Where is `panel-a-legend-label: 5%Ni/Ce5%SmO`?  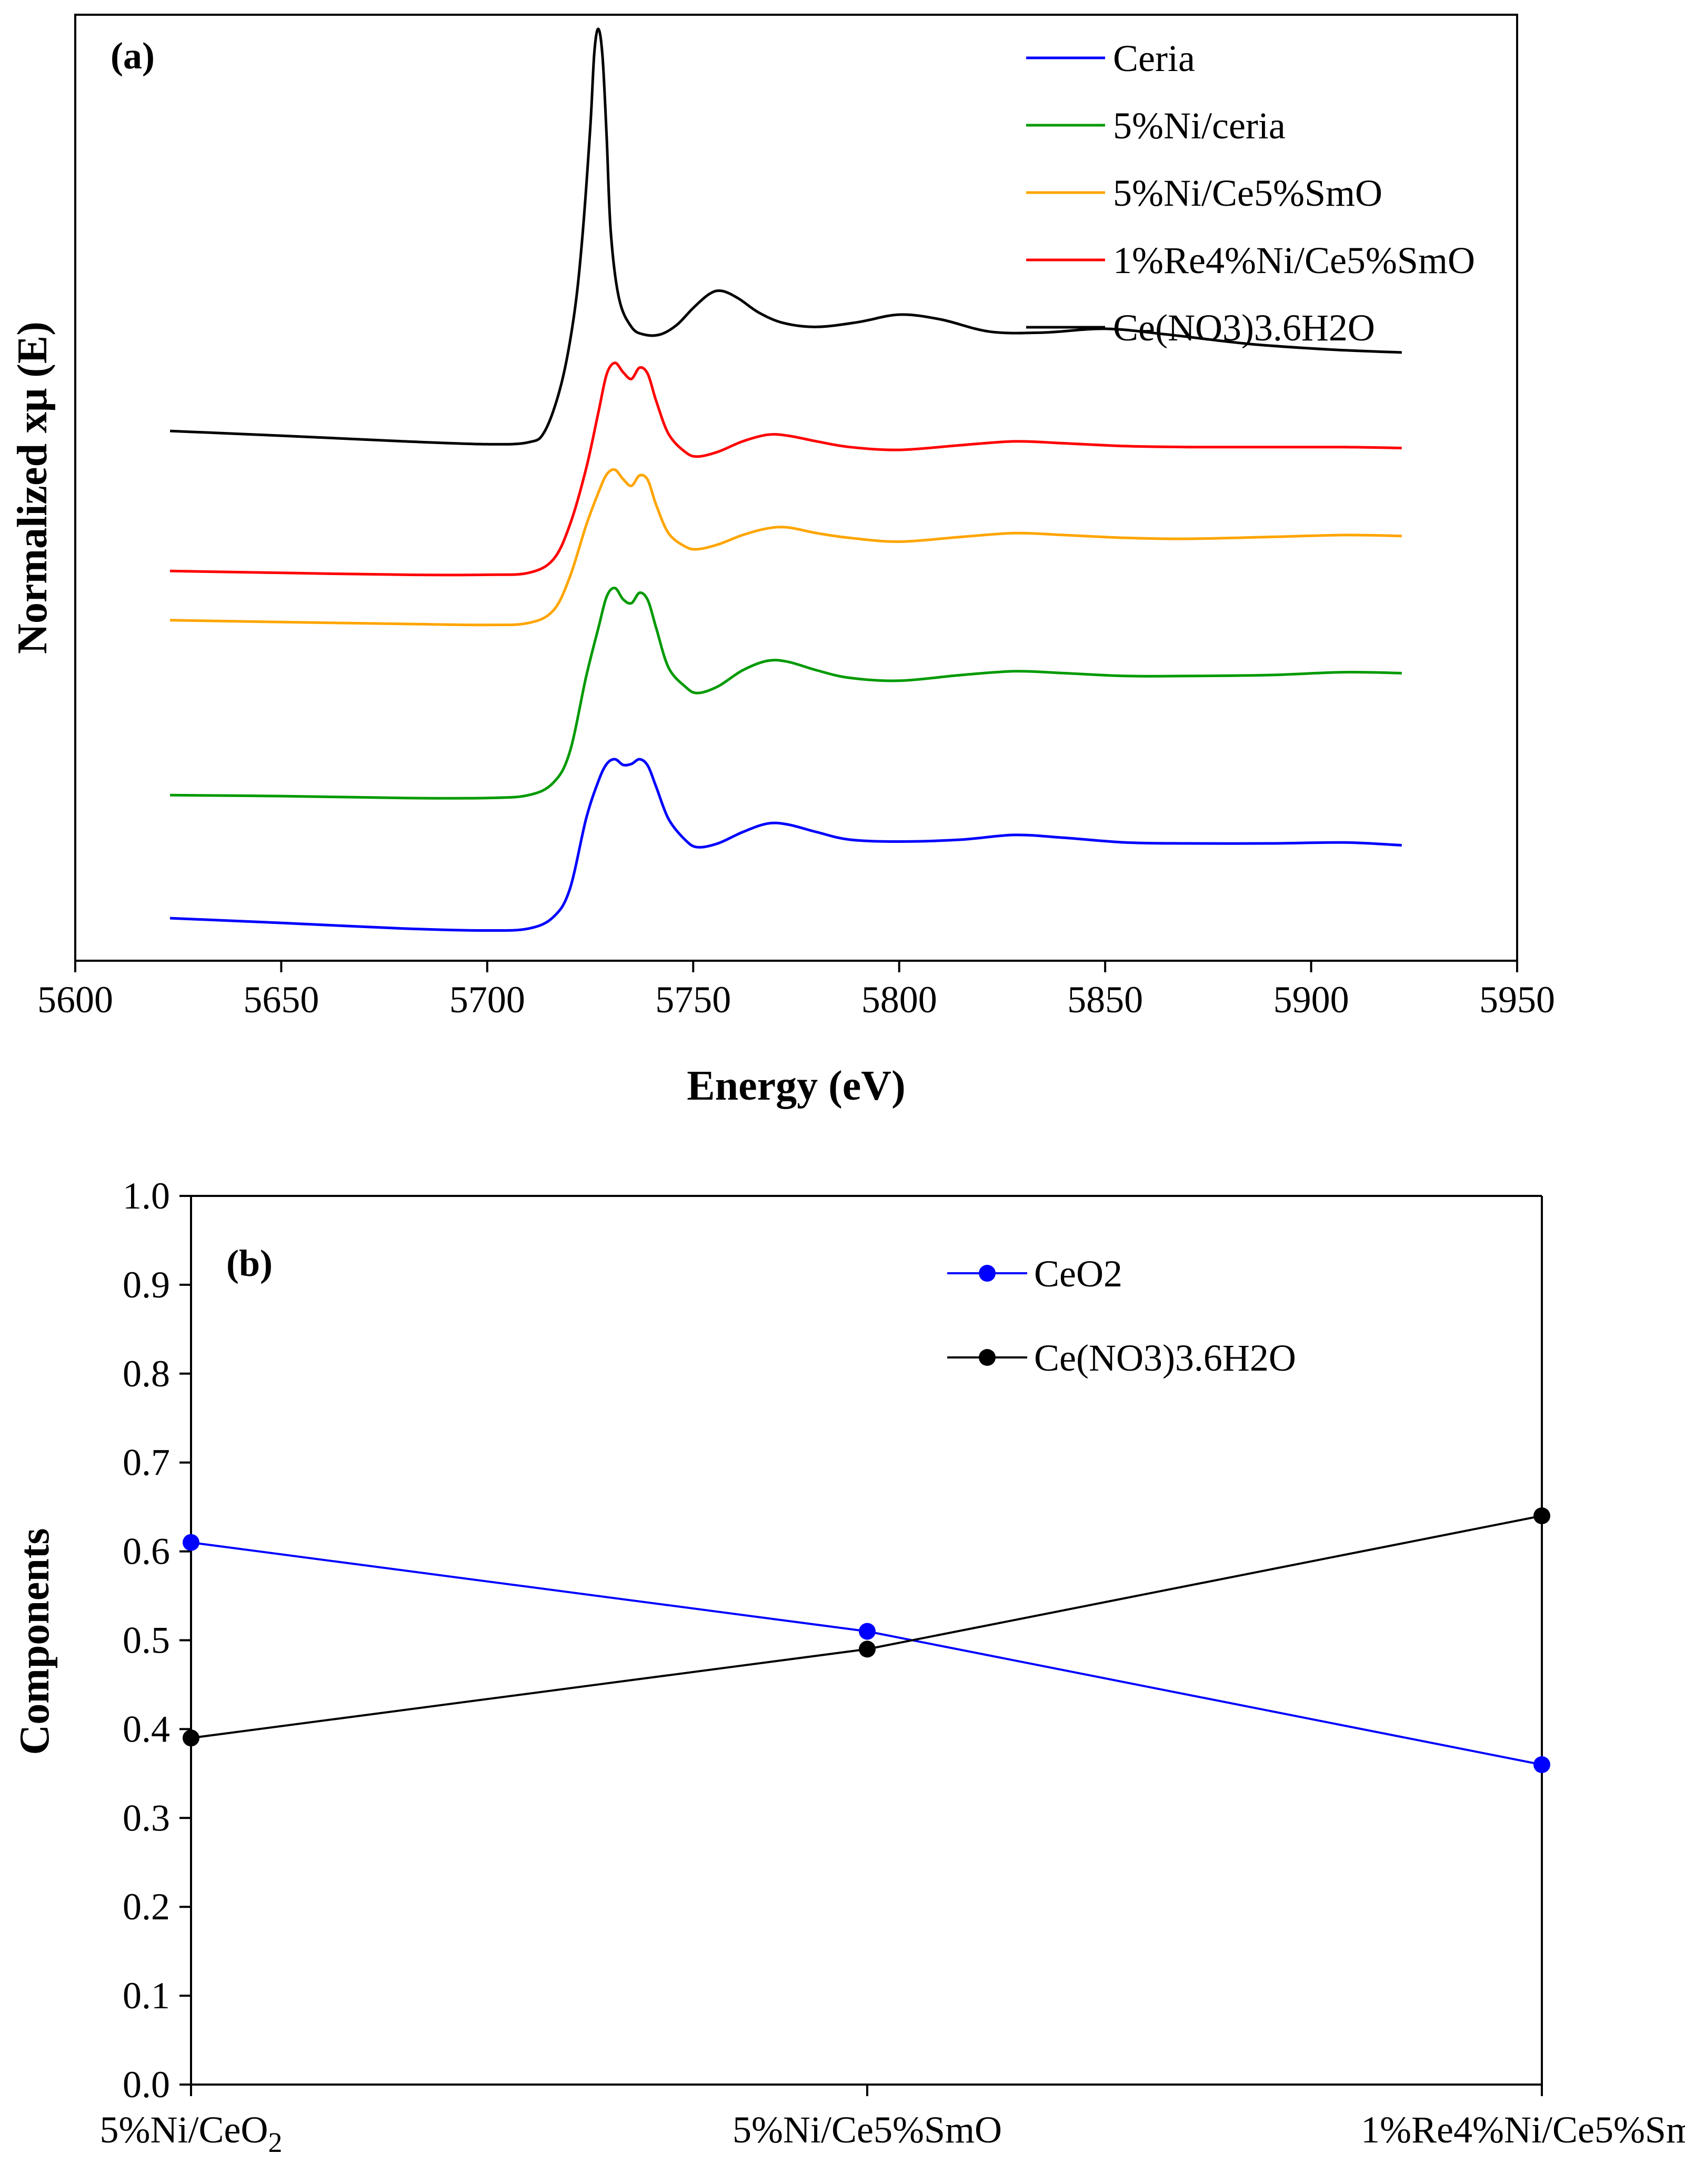
panel-a-legend-label: 5%Ni/Ce5%SmO is located at coordinates (1247, 193).